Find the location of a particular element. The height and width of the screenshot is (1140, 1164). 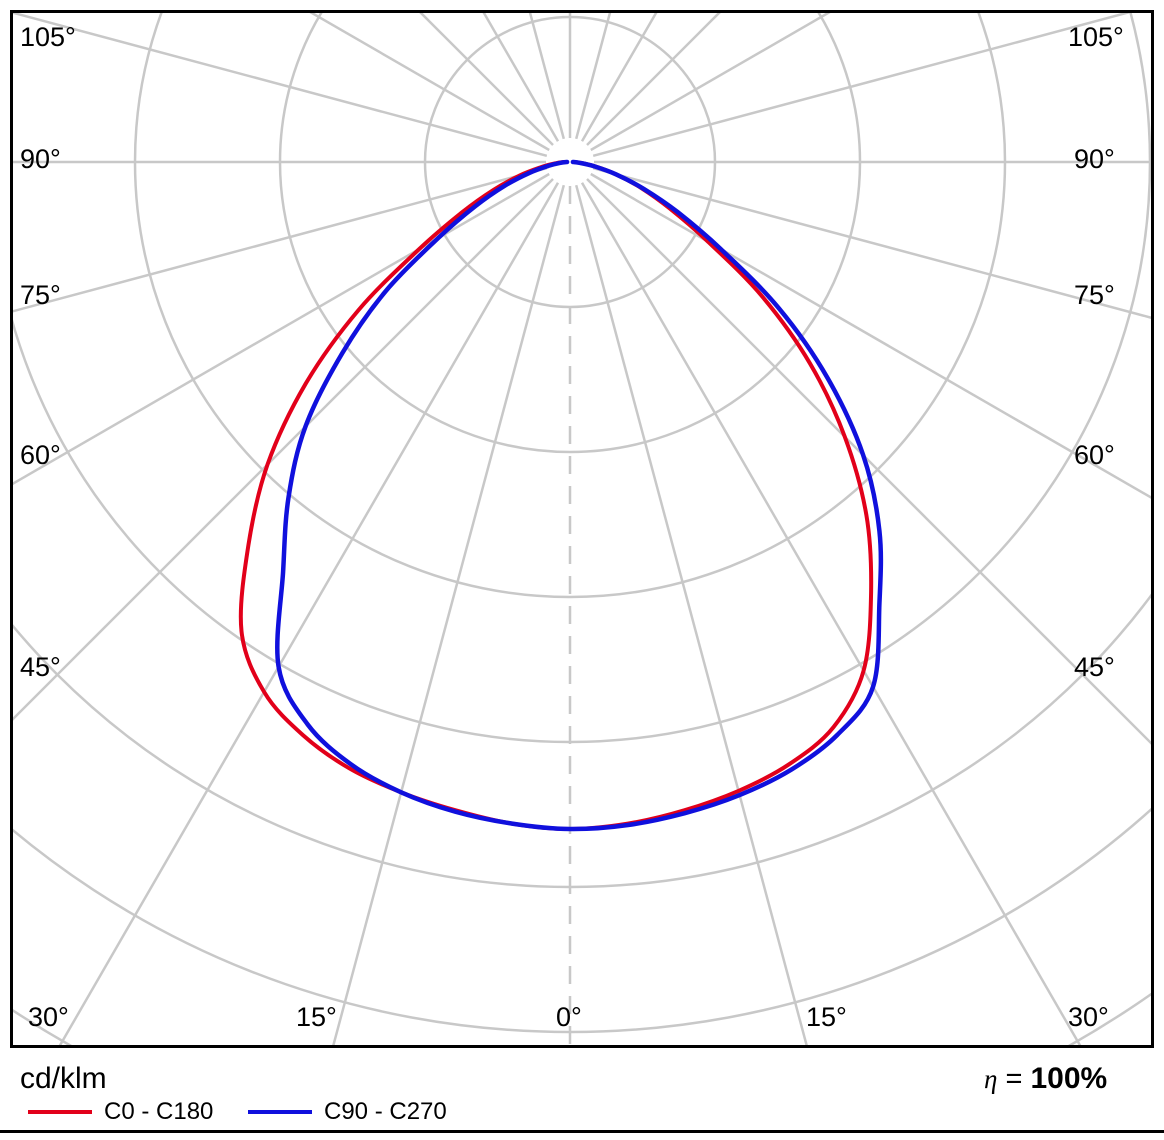

legend-item-c90-c270: C90 - C270 is located at coordinates (347, 1112).